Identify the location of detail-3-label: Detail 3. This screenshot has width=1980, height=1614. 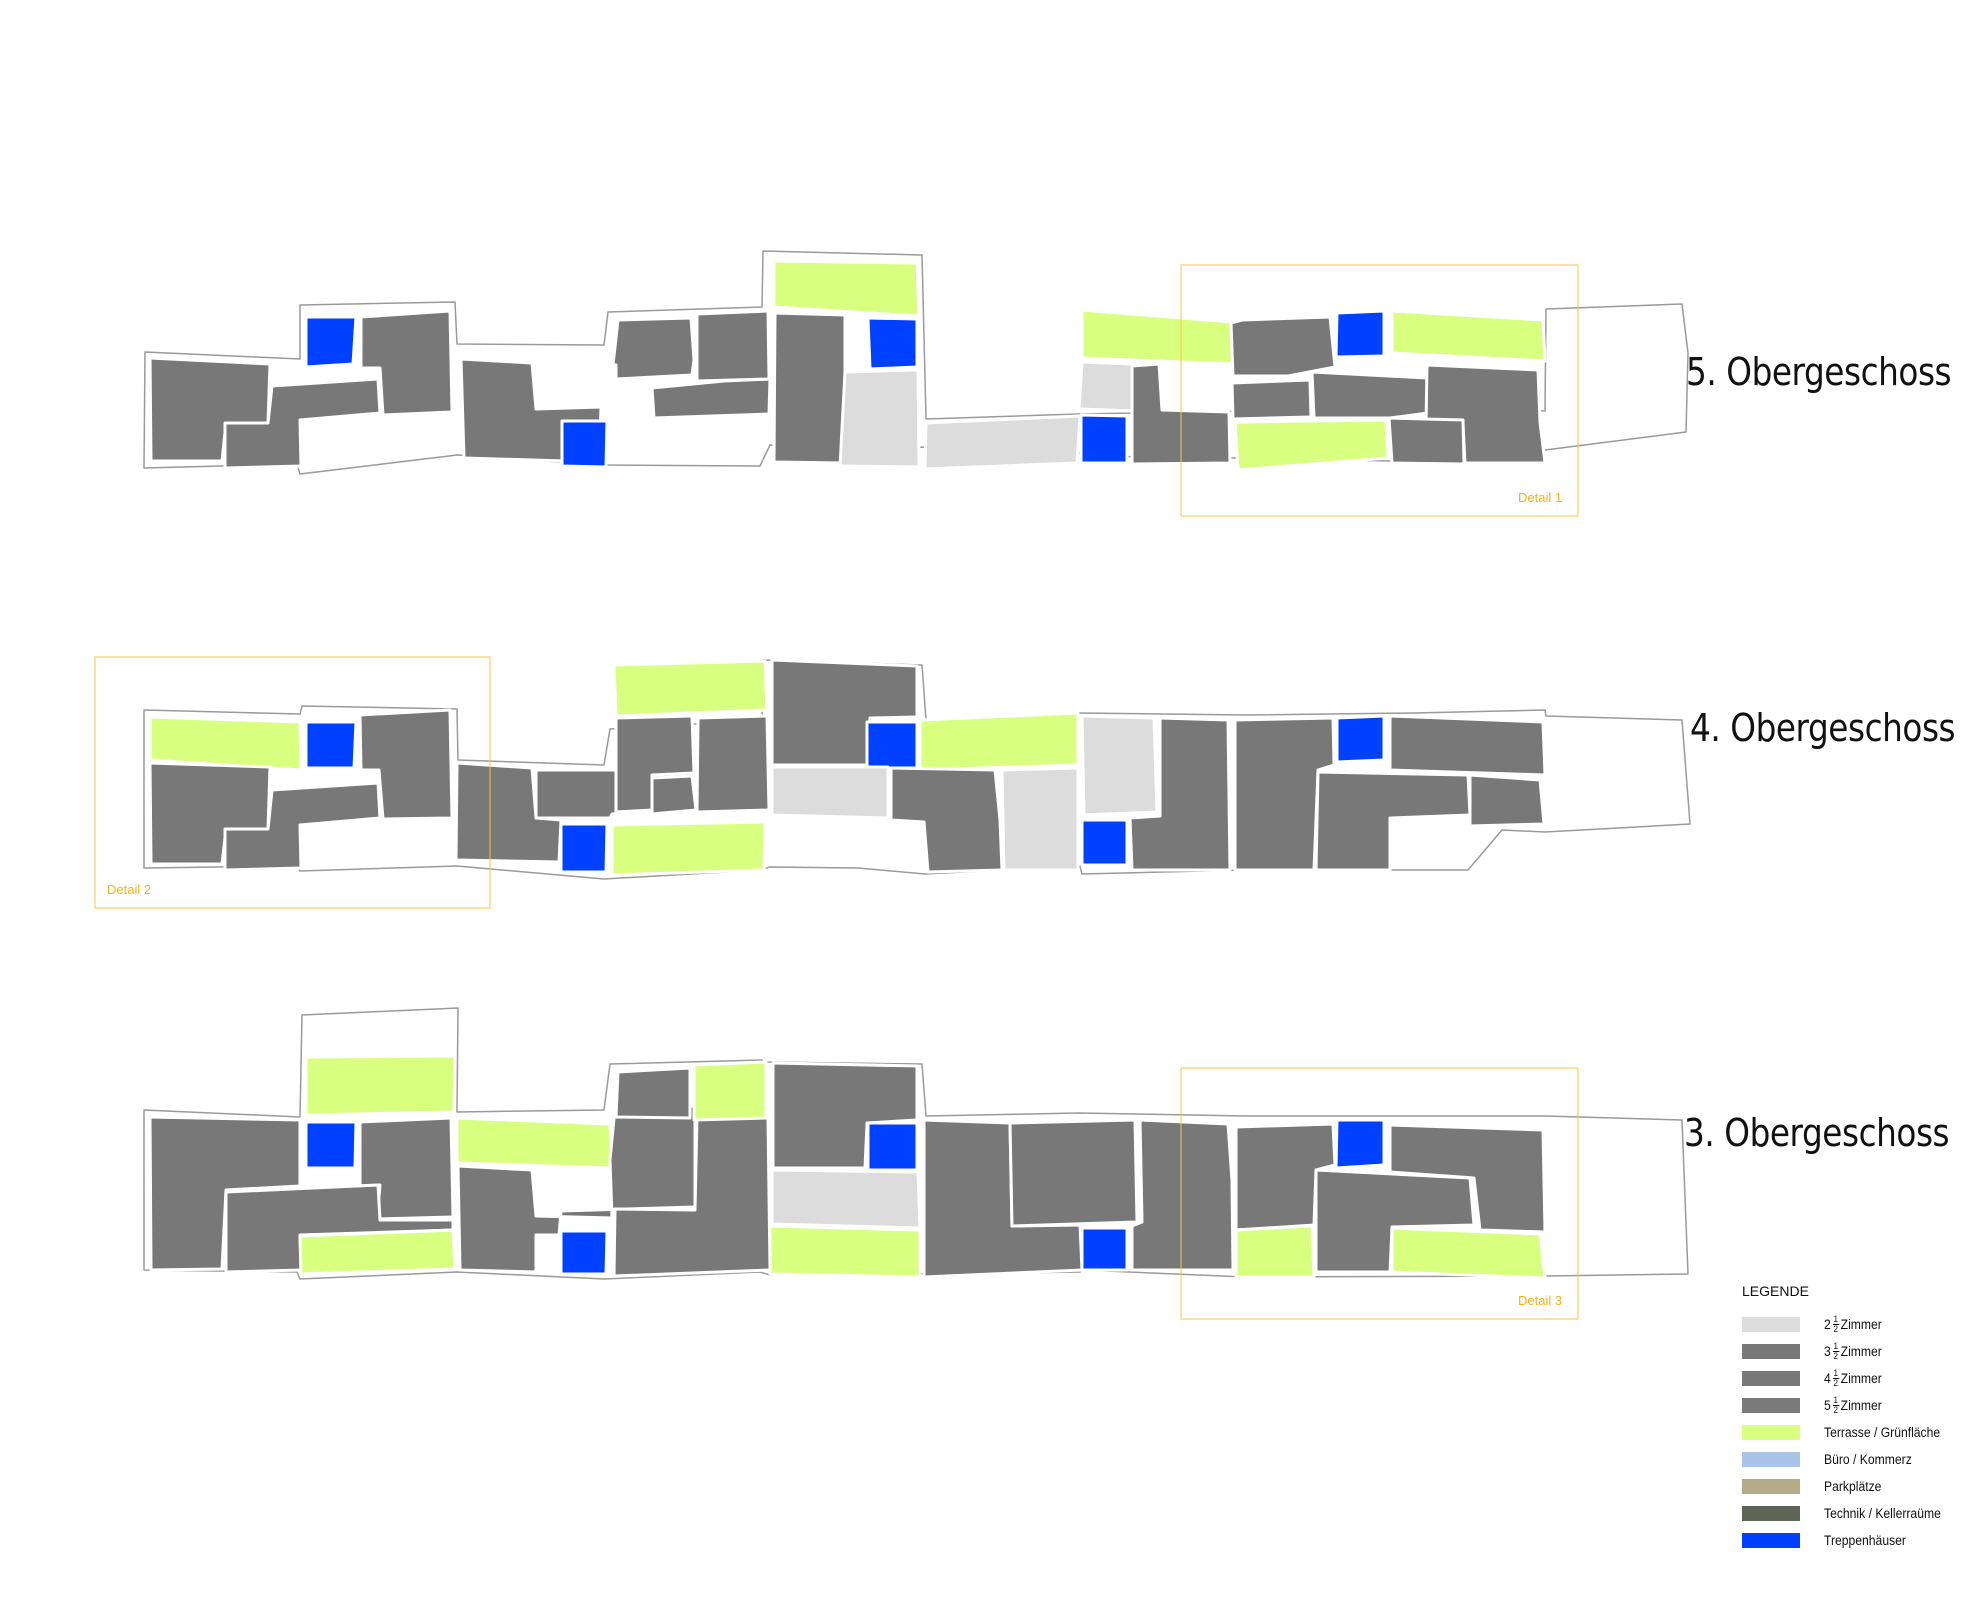
(1540, 1300).